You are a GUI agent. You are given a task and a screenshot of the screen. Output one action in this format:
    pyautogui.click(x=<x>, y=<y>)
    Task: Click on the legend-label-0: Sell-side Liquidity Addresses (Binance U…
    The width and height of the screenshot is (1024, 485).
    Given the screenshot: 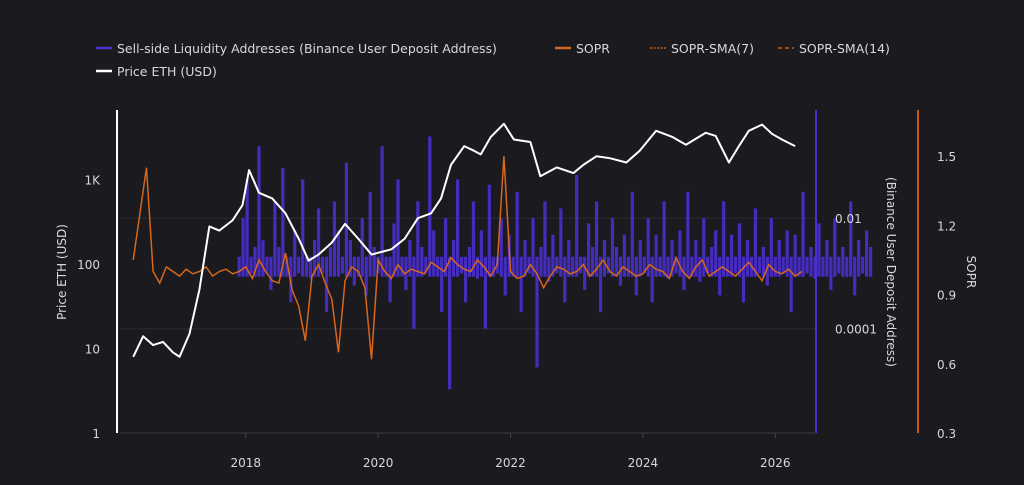 What is the action you would take?
    pyautogui.click(x=307, y=48)
    